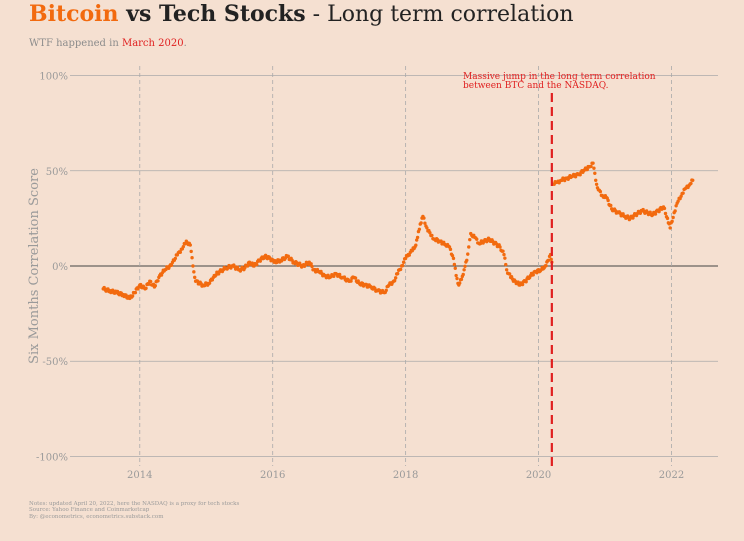 This screenshot has width=744, height=541. Describe the element at coordinates (671, 475) in the screenshot. I see `x-tick-label: 2022` at that location.